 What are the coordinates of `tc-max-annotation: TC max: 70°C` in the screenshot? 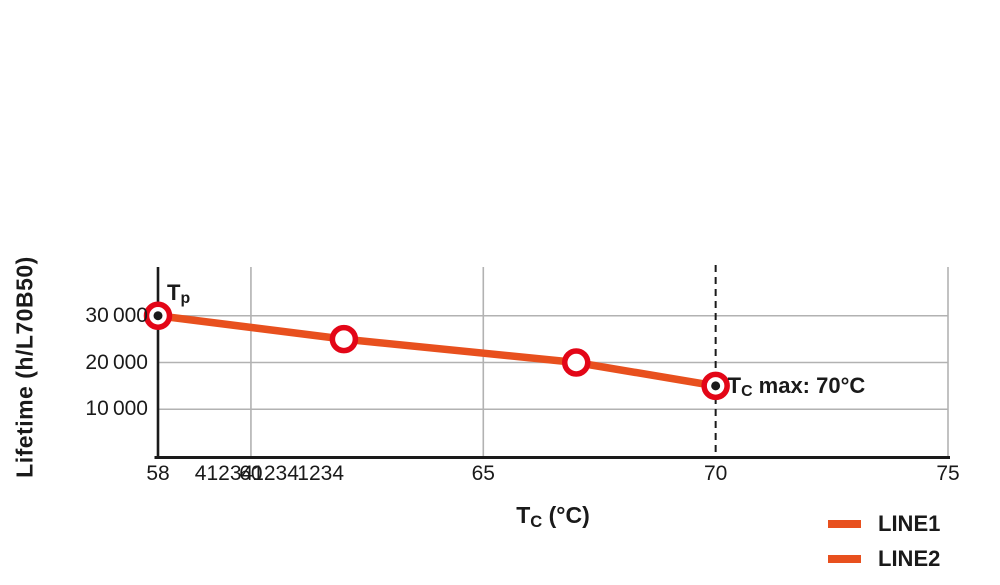 It's located at (797, 387).